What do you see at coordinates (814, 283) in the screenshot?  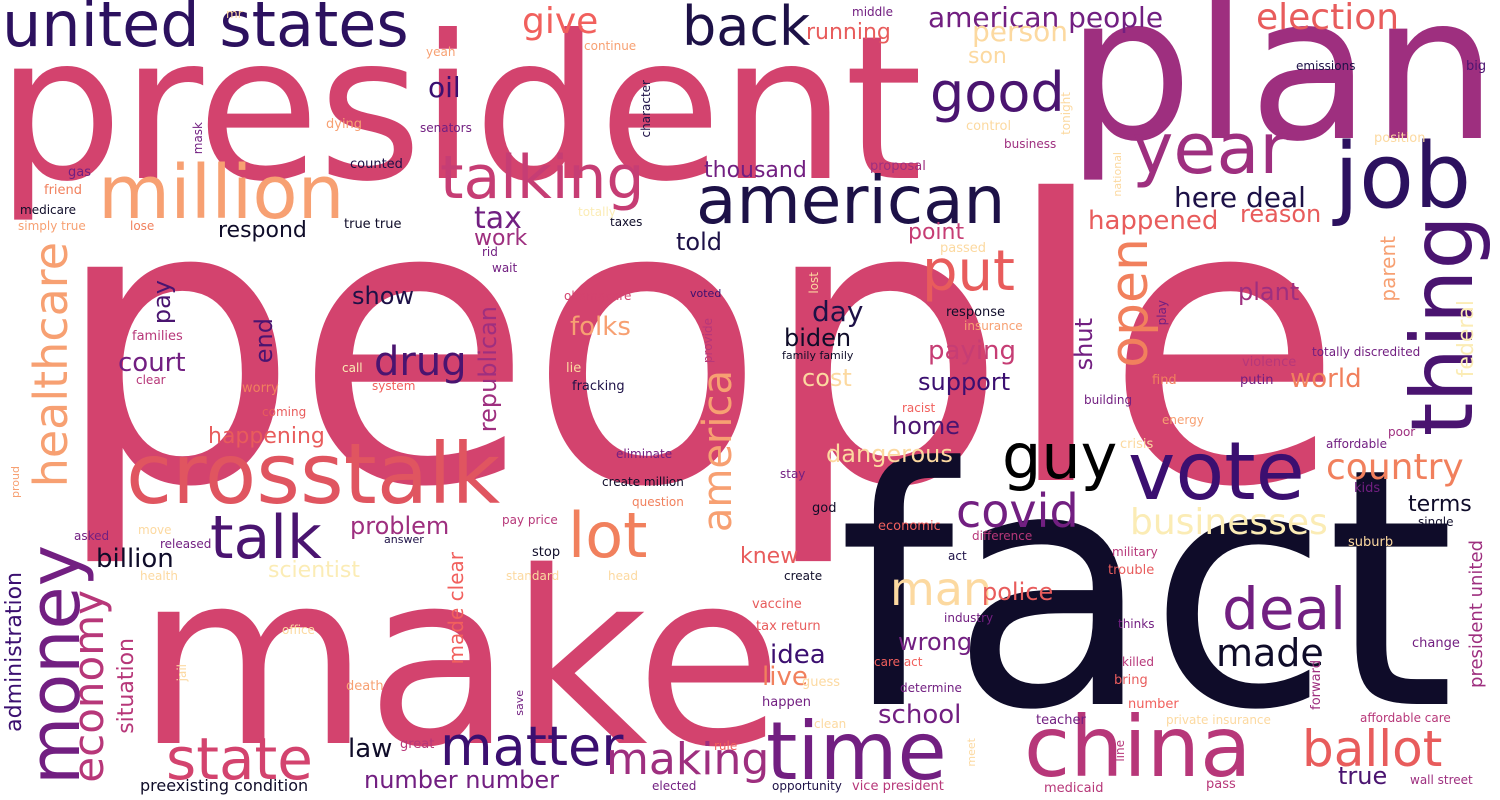 I see `word-lost: lost` at bounding box center [814, 283].